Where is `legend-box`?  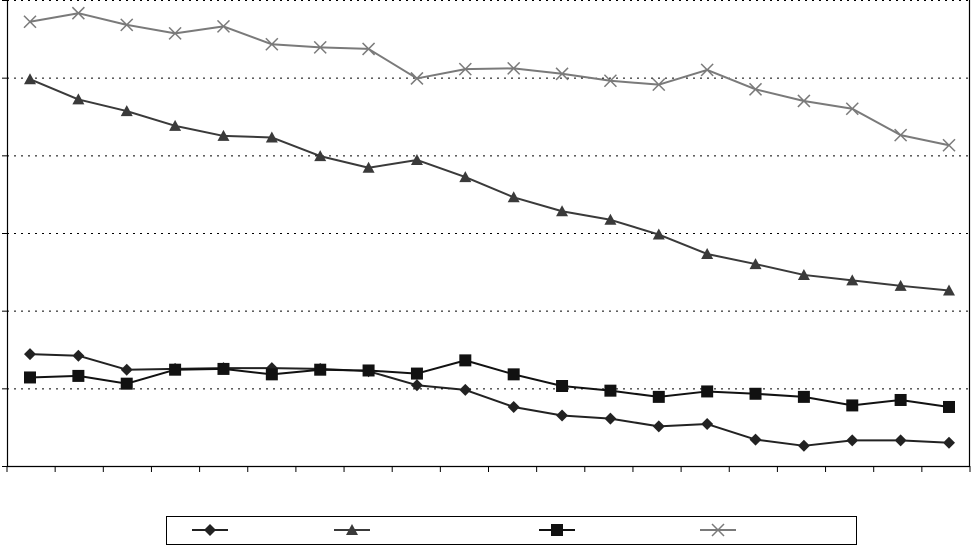
legend-box is located at coordinates (511, 530).